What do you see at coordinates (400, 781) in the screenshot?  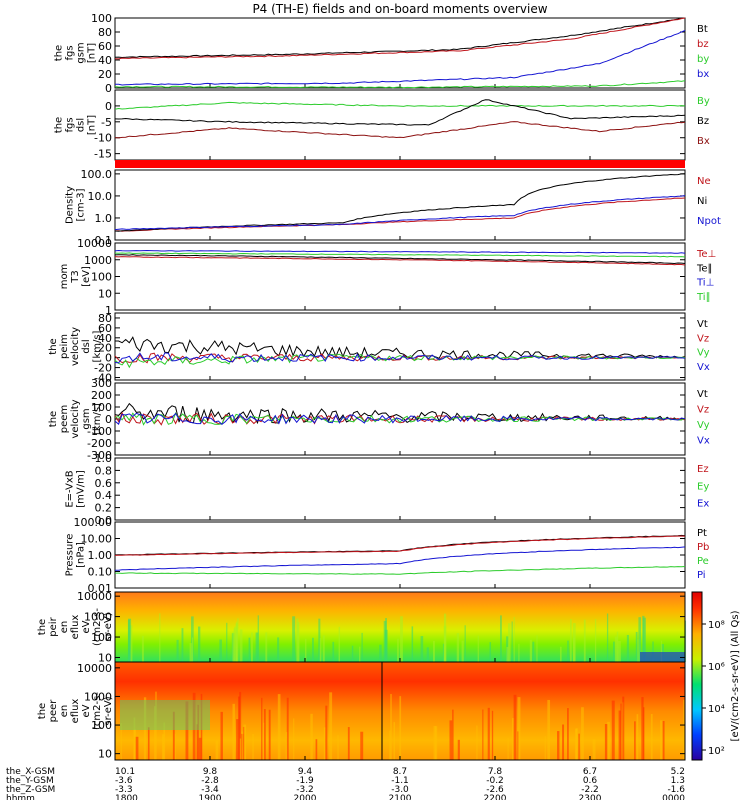 I see `x-tick-value: -1.1` at bounding box center [400, 781].